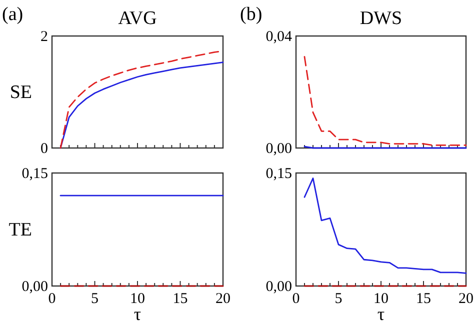 This screenshot has width=474, height=330. Describe the element at coordinates (44, 149) in the screenshot. I see `y-tick-label: 0` at that location.